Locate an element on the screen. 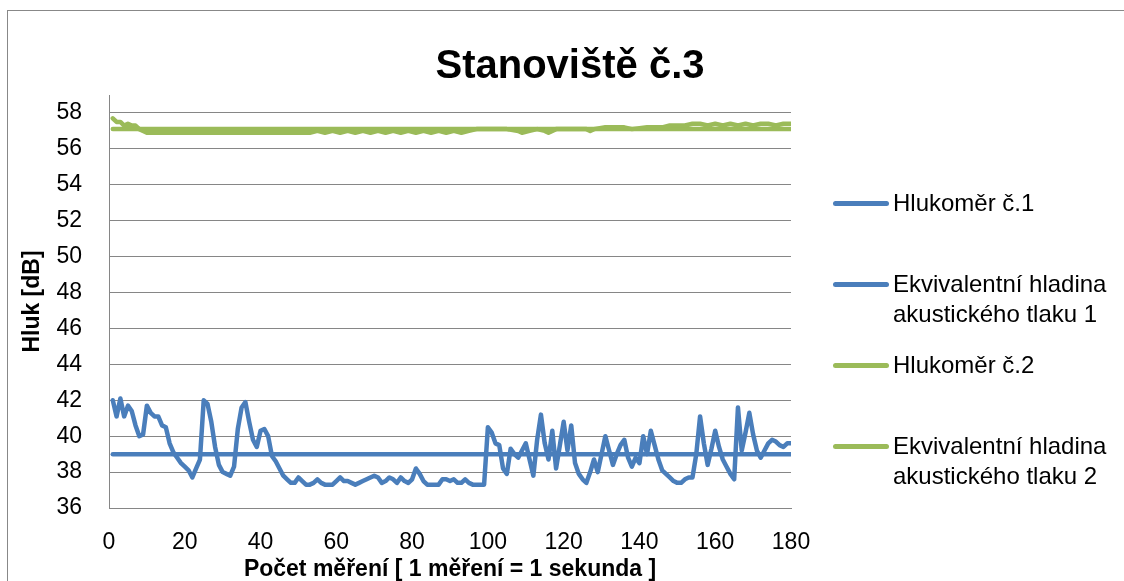 This screenshot has height=581, width=1124. legend-label: Hlukoměr č.1 is located at coordinates (964, 203).